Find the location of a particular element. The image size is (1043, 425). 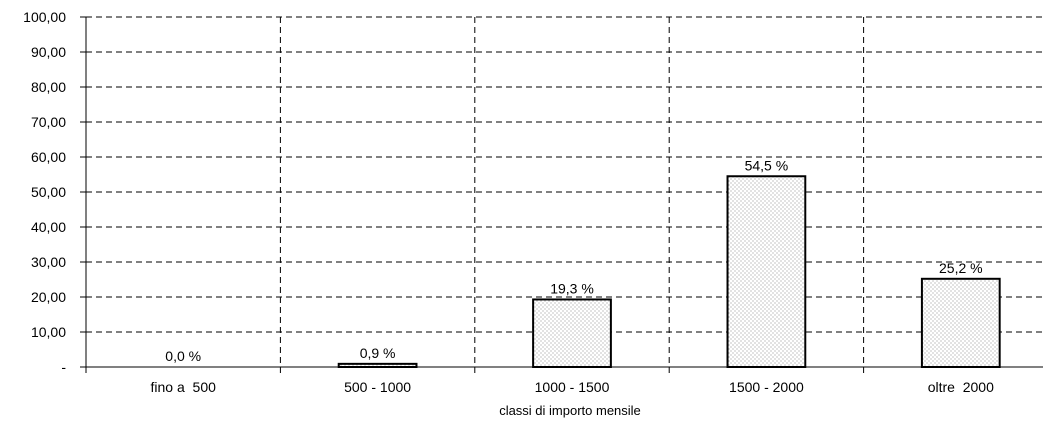

y-tick-label: 60,00 is located at coordinates (48, 157).